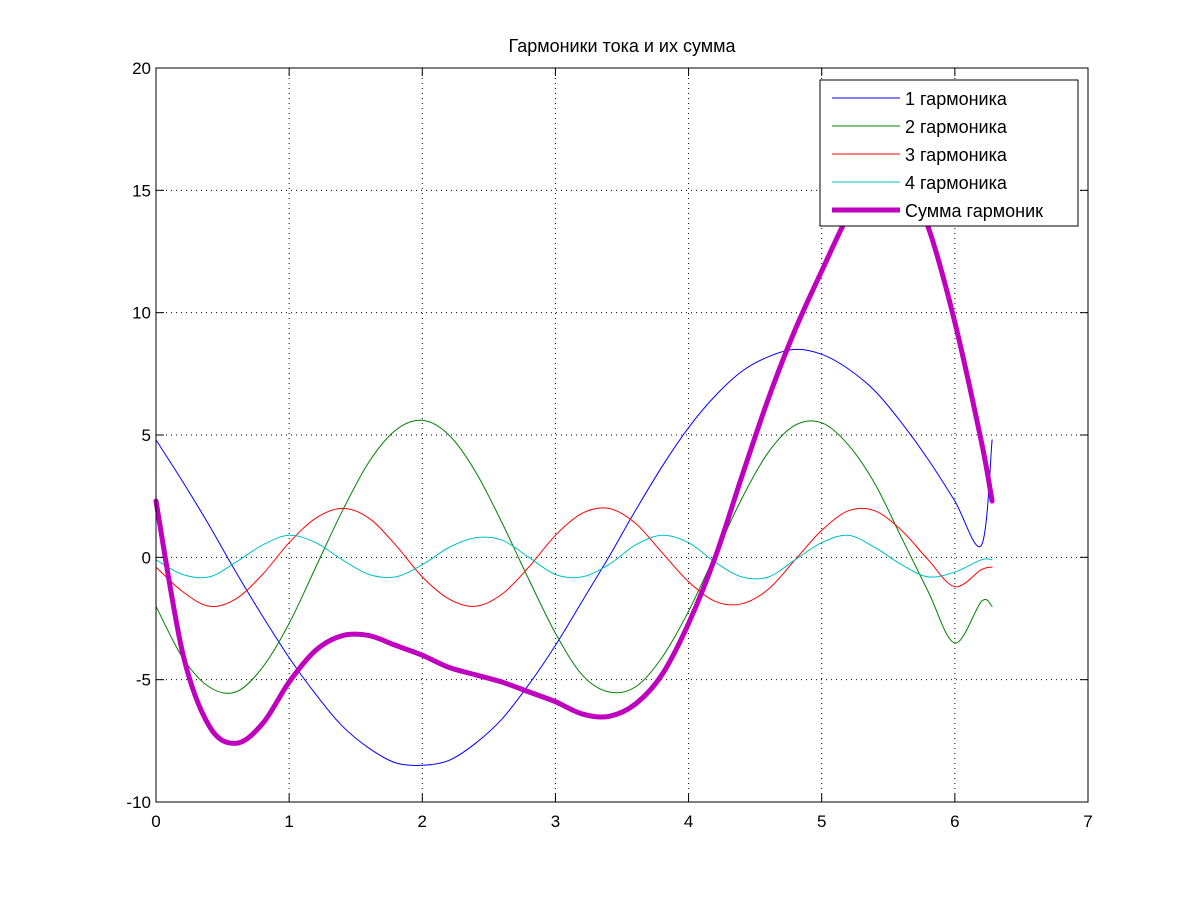 The width and height of the screenshot is (1201, 906). I want to click on legend-box, so click(949, 153).